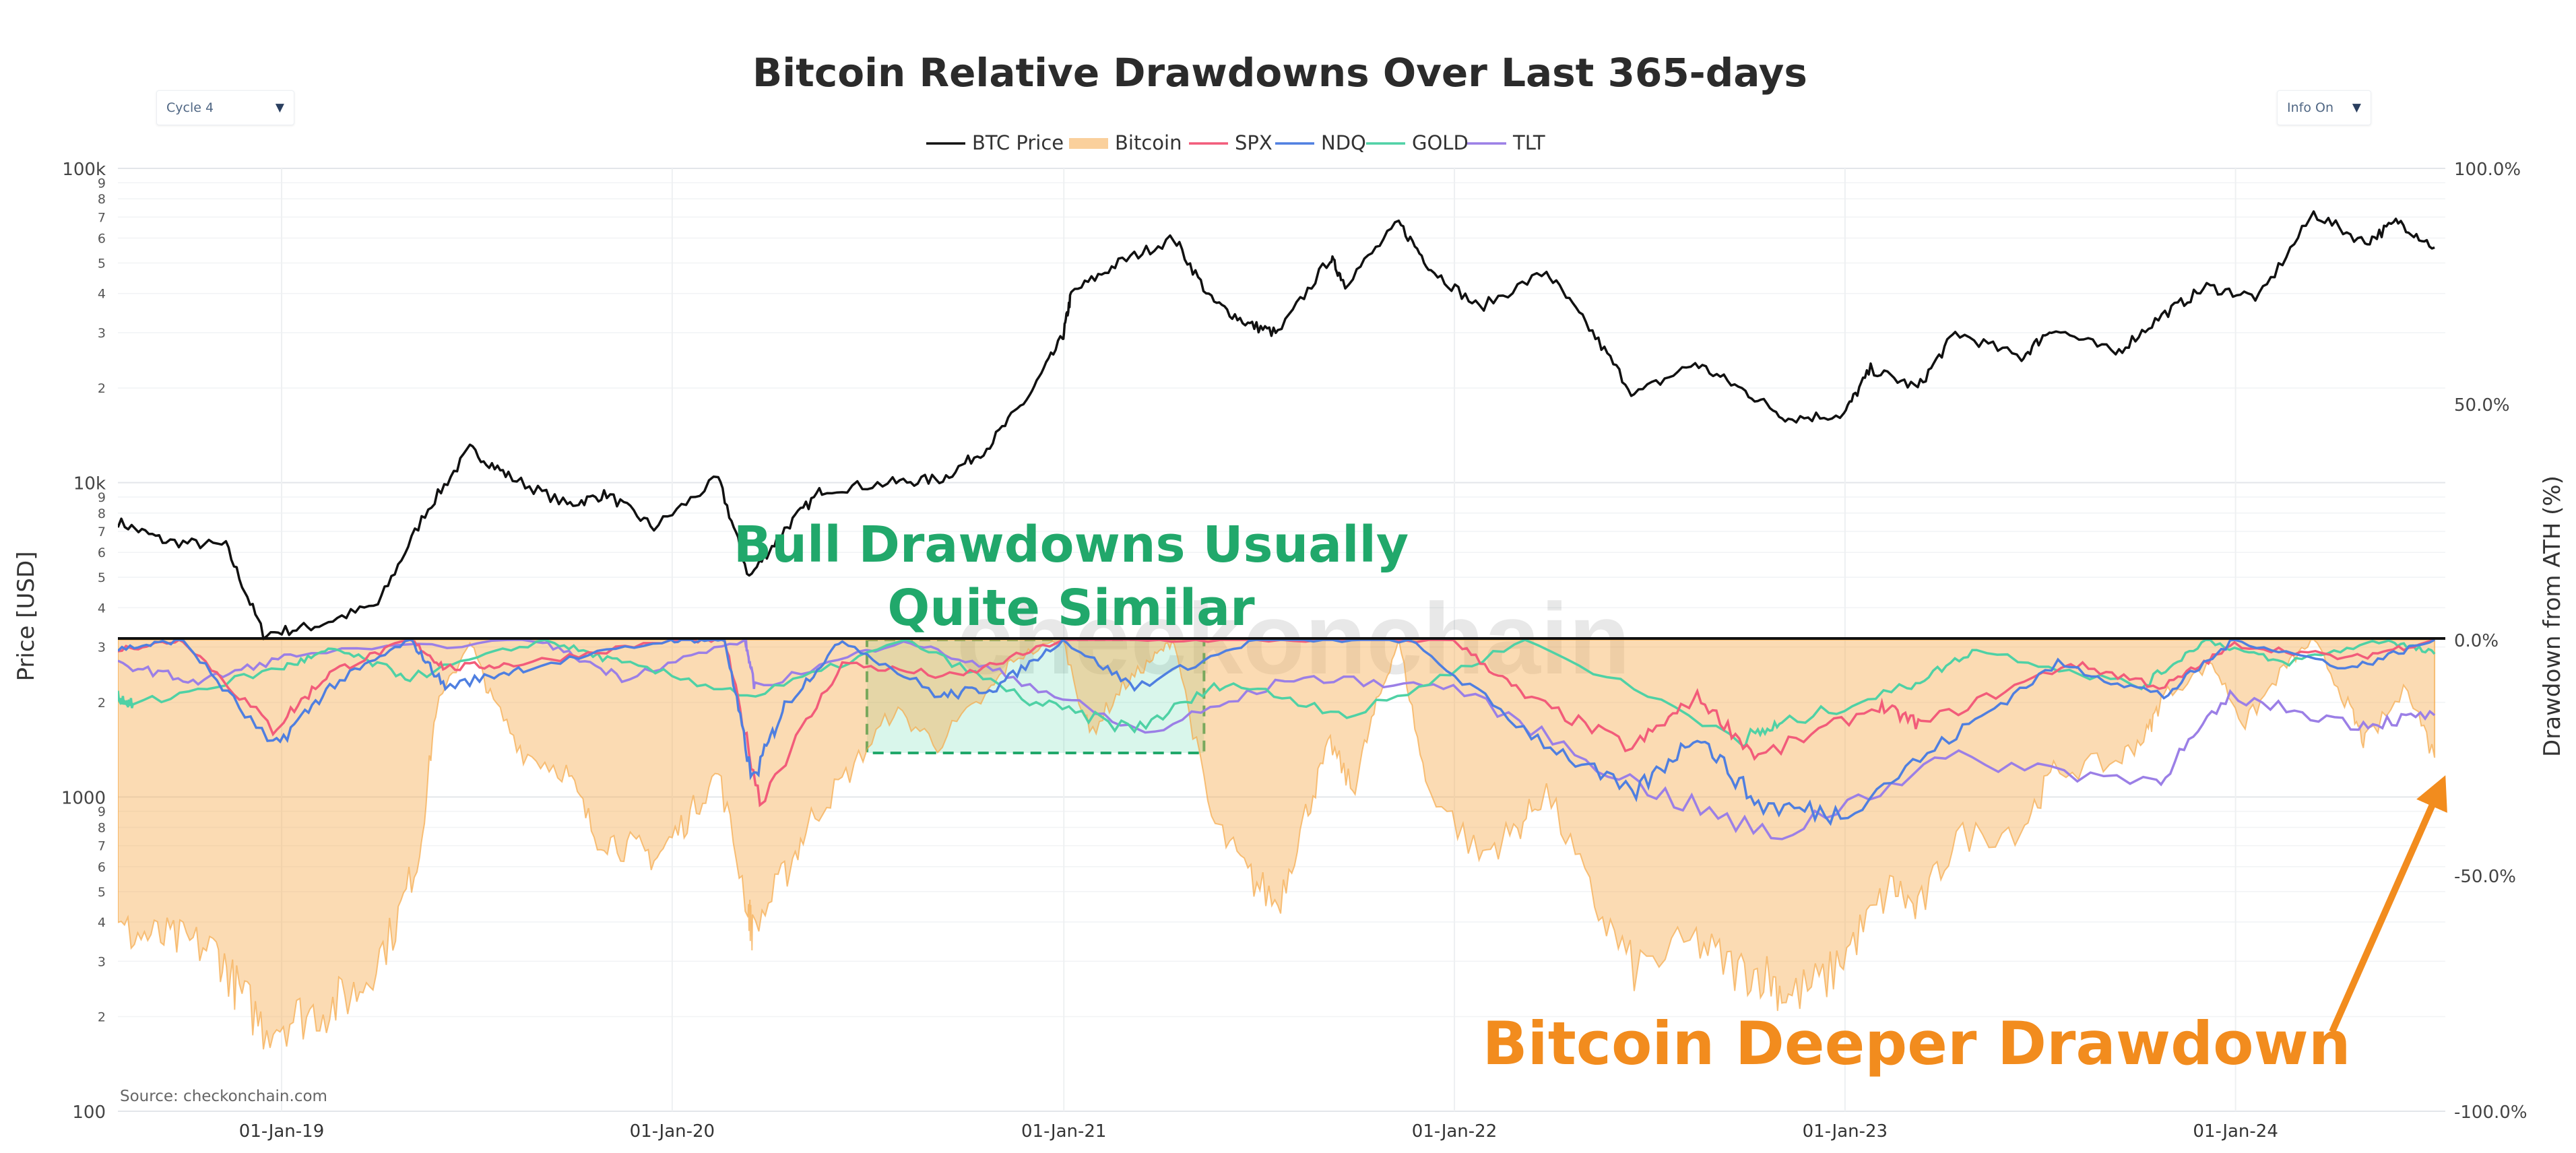  What do you see at coordinates (1506, 142) in the screenshot?
I see `legend-item-tlt: TLT` at bounding box center [1506, 142].